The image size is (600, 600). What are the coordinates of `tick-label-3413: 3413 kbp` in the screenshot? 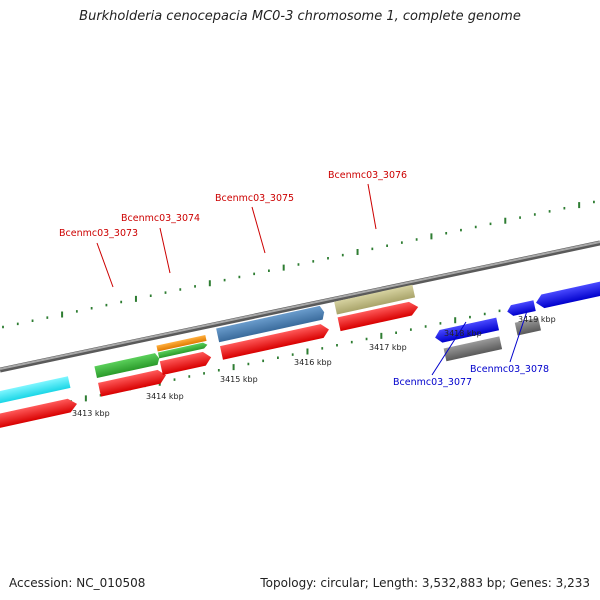 It's located at (91, 413).